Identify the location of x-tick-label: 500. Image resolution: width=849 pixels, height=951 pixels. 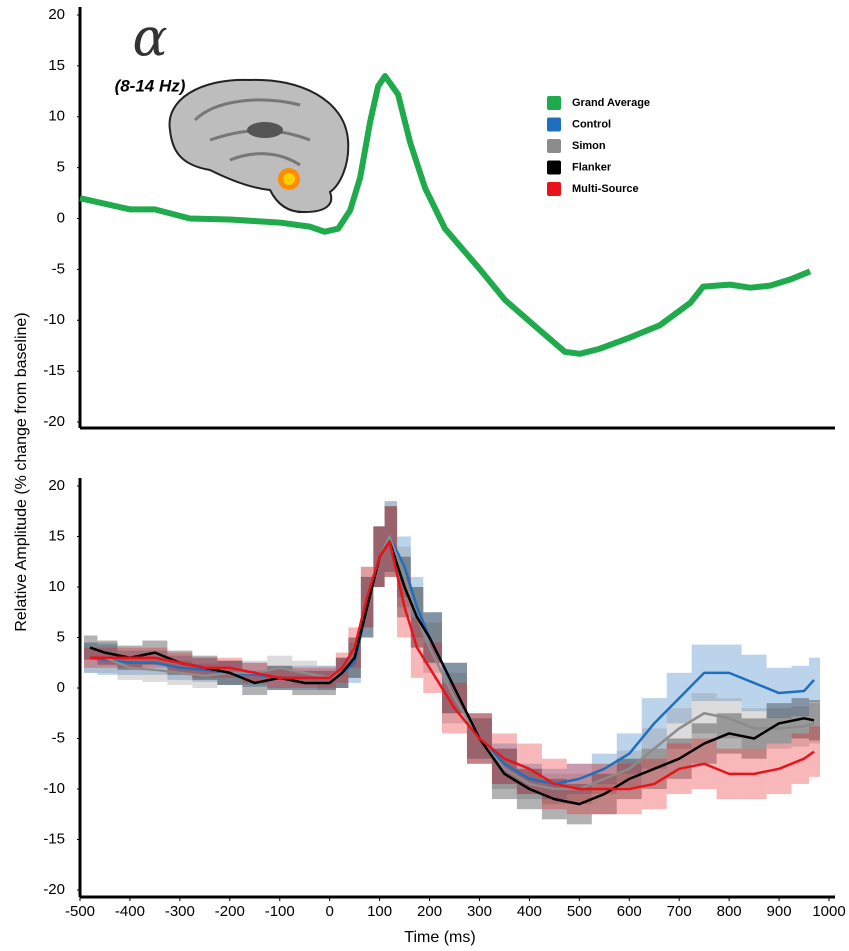
(579, 911).